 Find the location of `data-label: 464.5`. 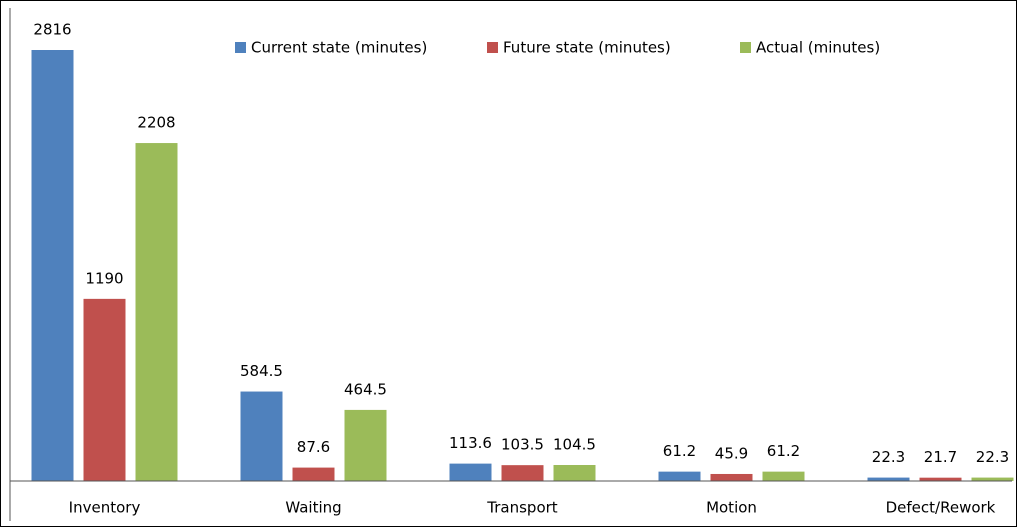

data-label: 464.5 is located at coordinates (365, 389).